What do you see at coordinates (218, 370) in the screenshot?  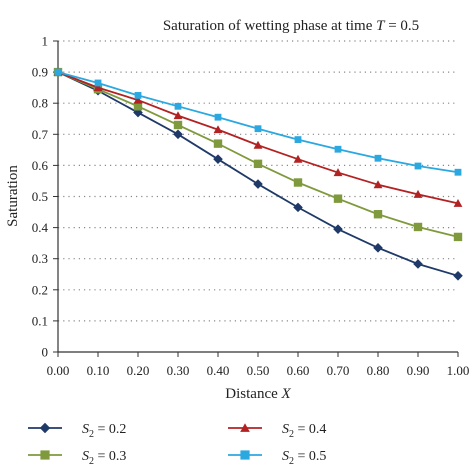 I see `x-tick-label: 0.40` at bounding box center [218, 370].